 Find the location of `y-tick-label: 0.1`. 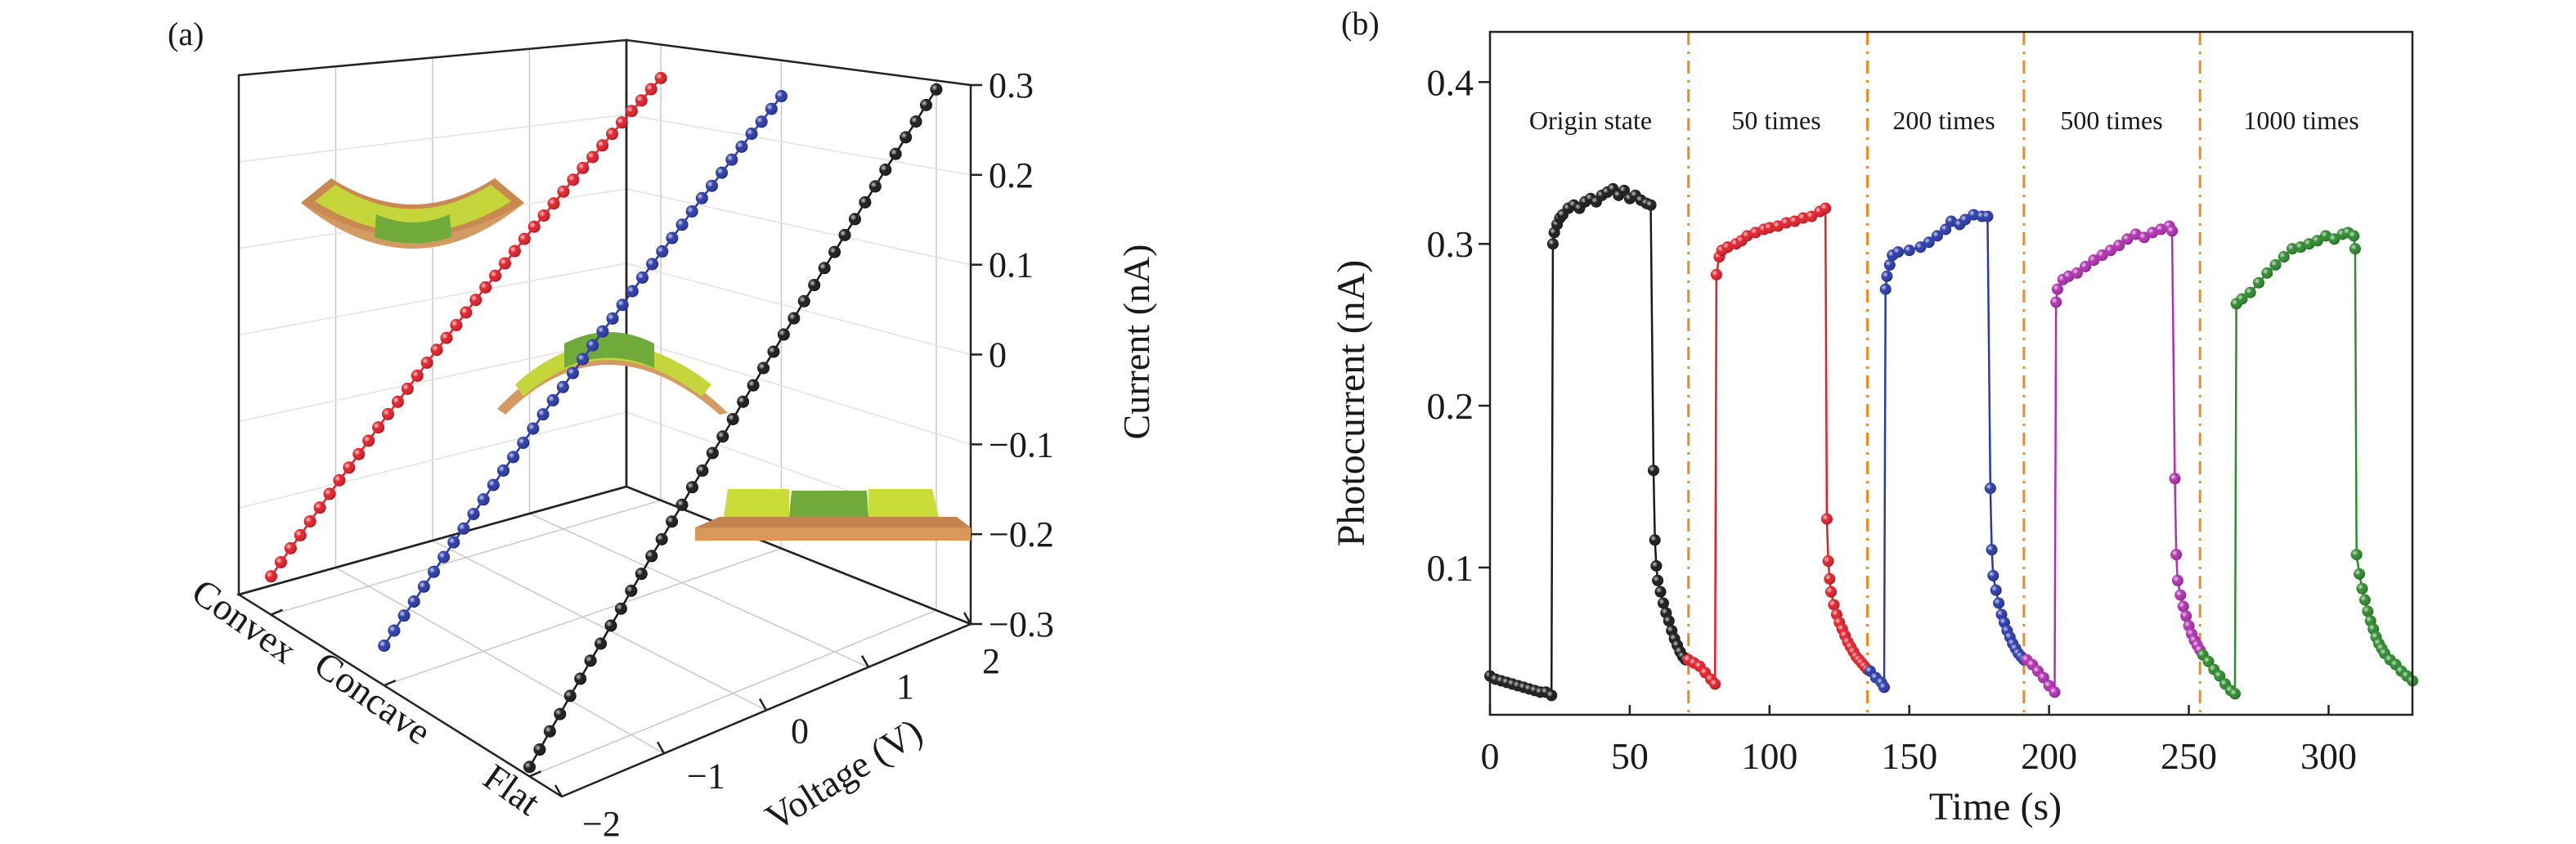

y-tick-label: 0.1 is located at coordinates (1450, 568).